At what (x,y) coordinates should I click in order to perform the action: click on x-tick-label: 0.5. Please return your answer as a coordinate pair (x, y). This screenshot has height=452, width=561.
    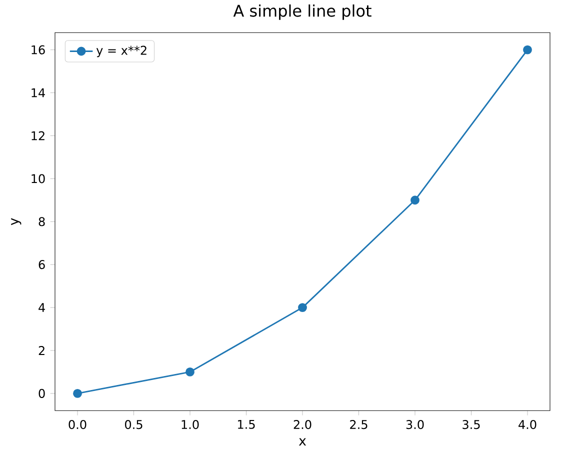
    Looking at the image, I should click on (133, 425).